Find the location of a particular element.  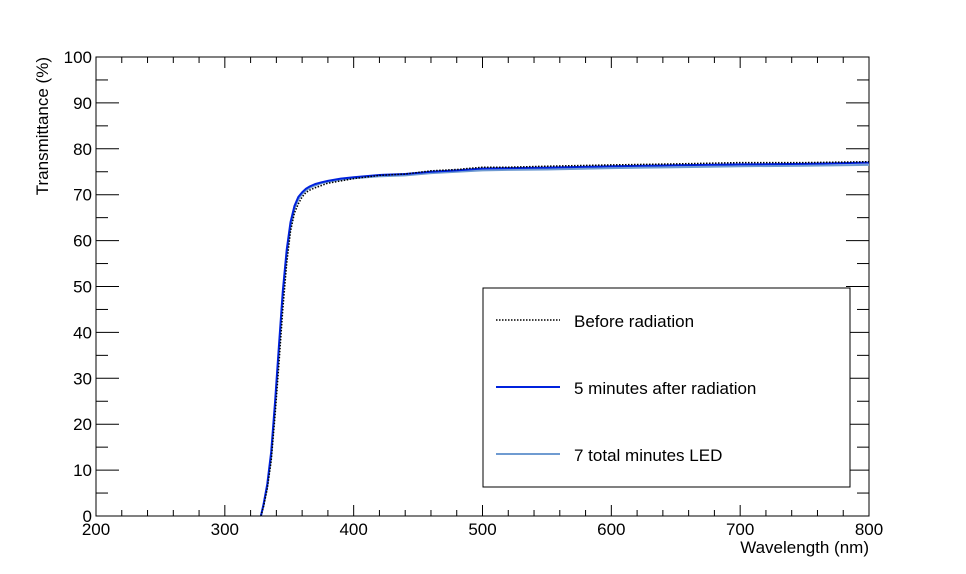

y-axis-label: Transmittance (%) is located at coordinates (42, 126).